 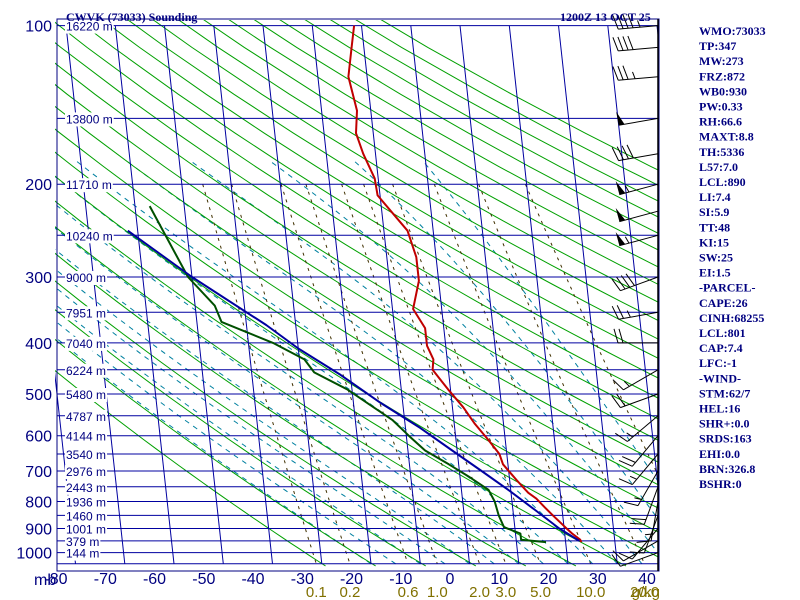 I want to click on index-entry: LI:7.4, so click(x=715, y=197).